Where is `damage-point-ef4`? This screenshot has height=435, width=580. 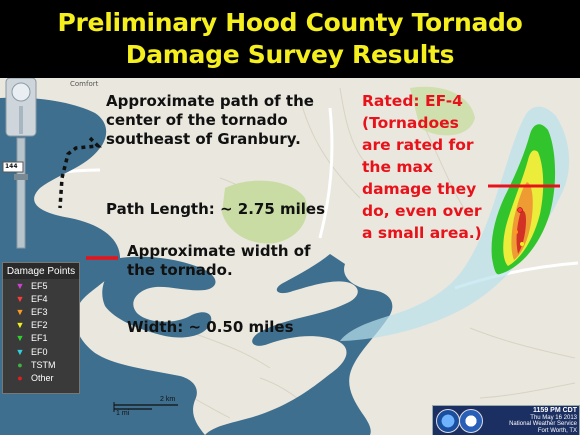
damage-point-ef4 is located at coordinates (520, 210).